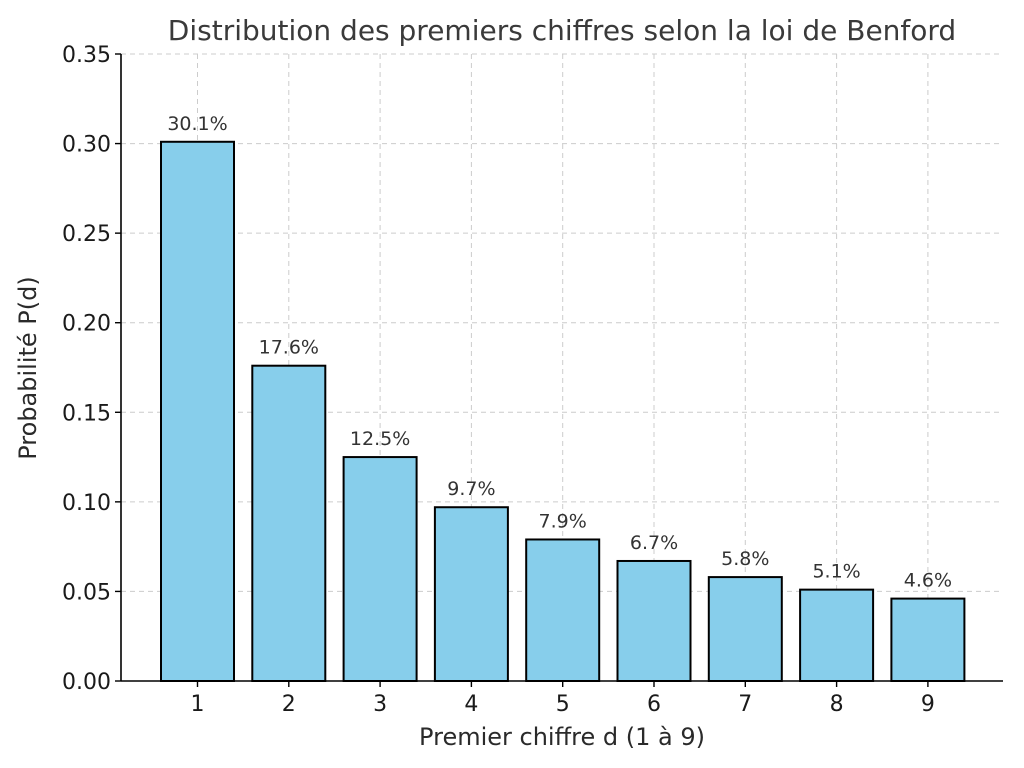  Describe the element at coordinates (289, 348) in the screenshot. I see `bar-value-label: 17.6%` at that location.